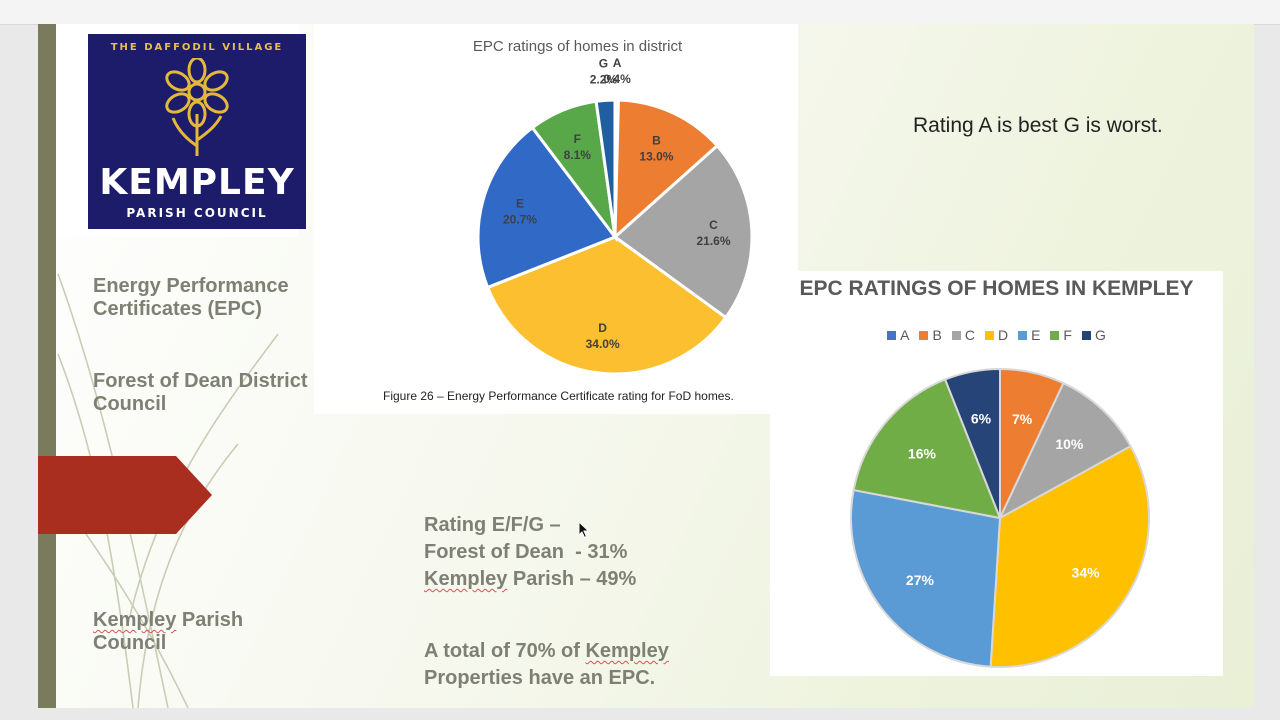 Image resolution: width=1280 pixels, height=720 pixels. Describe the element at coordinates (937, 335) in the screenshot. I see `legend-label-b: B` at that location.